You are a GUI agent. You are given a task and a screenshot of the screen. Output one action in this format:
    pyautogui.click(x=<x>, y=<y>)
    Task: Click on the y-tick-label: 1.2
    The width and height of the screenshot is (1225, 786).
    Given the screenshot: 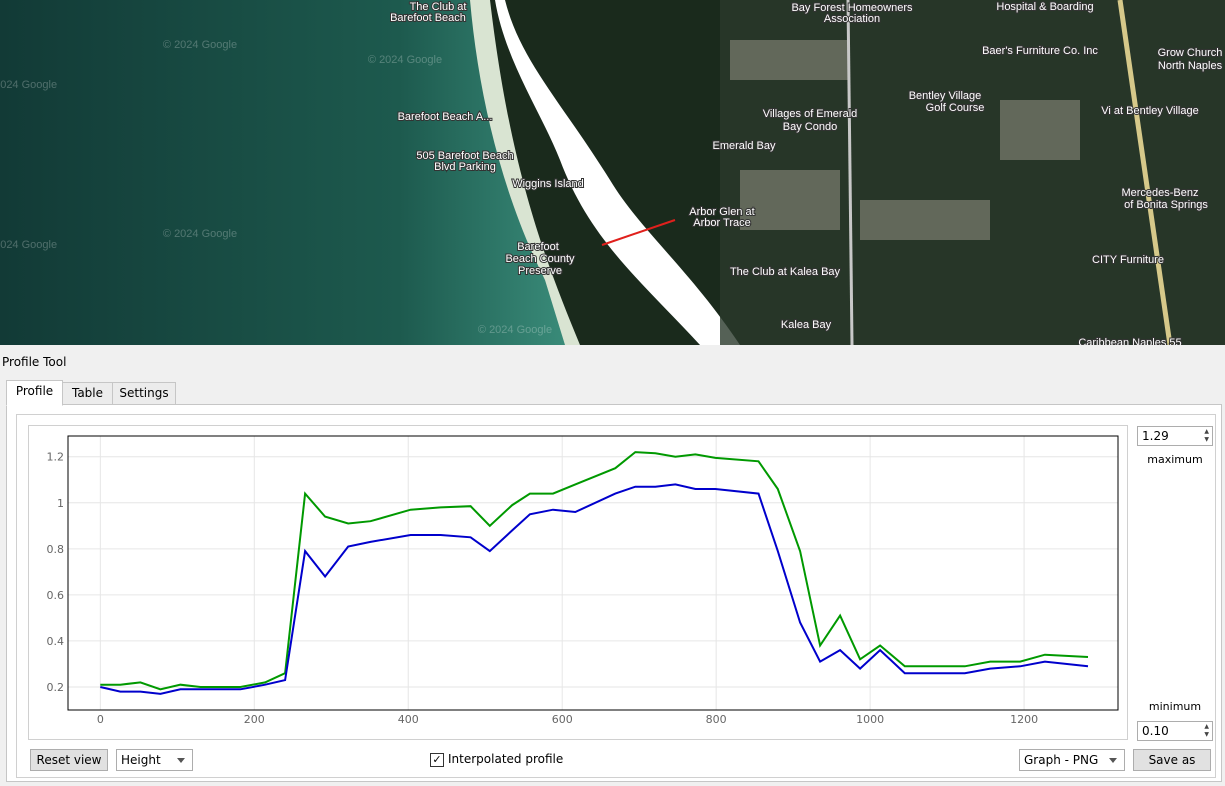 What is the action you would take?
    pyautogui.click(x=56, y=457)
    